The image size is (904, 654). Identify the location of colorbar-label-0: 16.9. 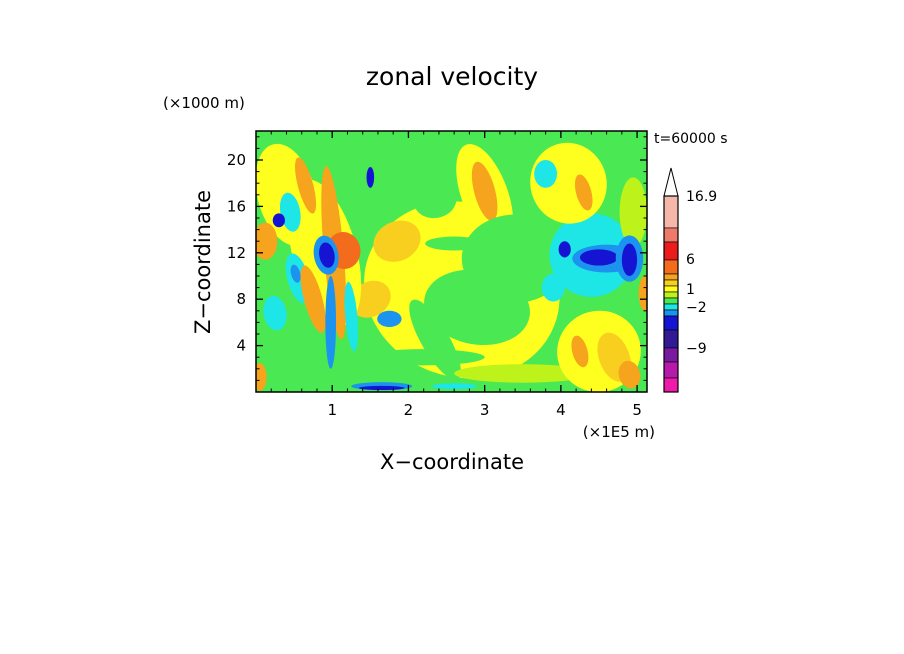
(701, 197).